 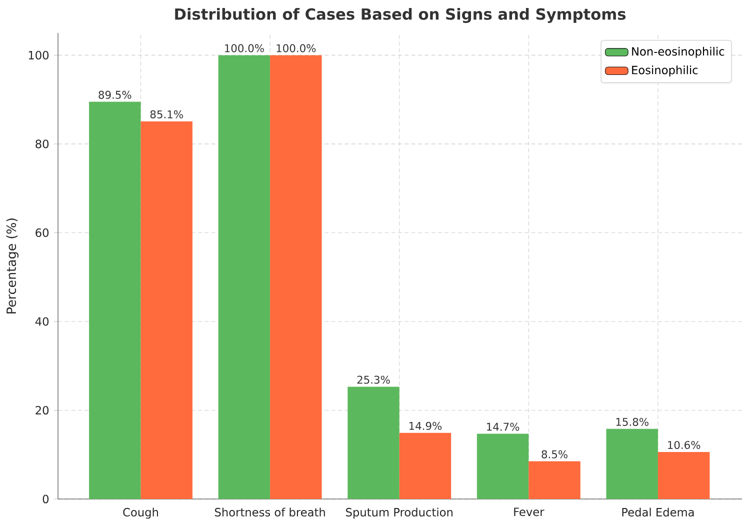 I want to click on data-label: 15.8%, so click(x=632, y=422).